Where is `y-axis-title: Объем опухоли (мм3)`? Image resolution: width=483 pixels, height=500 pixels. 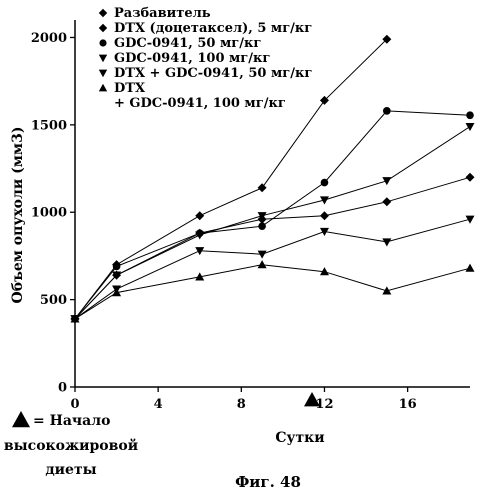 y-axis-title: Объем опухоли (мм3) is located at coordinates (18, 215).